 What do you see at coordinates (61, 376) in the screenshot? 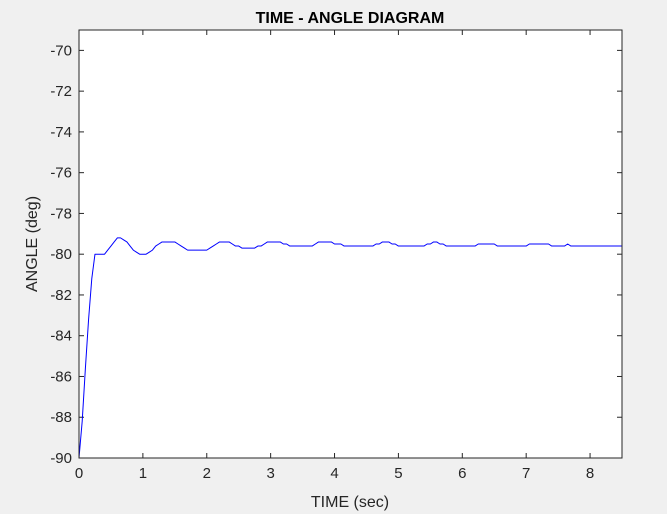
I see `y-tick-label: -86` at bounding box center [61, 376].